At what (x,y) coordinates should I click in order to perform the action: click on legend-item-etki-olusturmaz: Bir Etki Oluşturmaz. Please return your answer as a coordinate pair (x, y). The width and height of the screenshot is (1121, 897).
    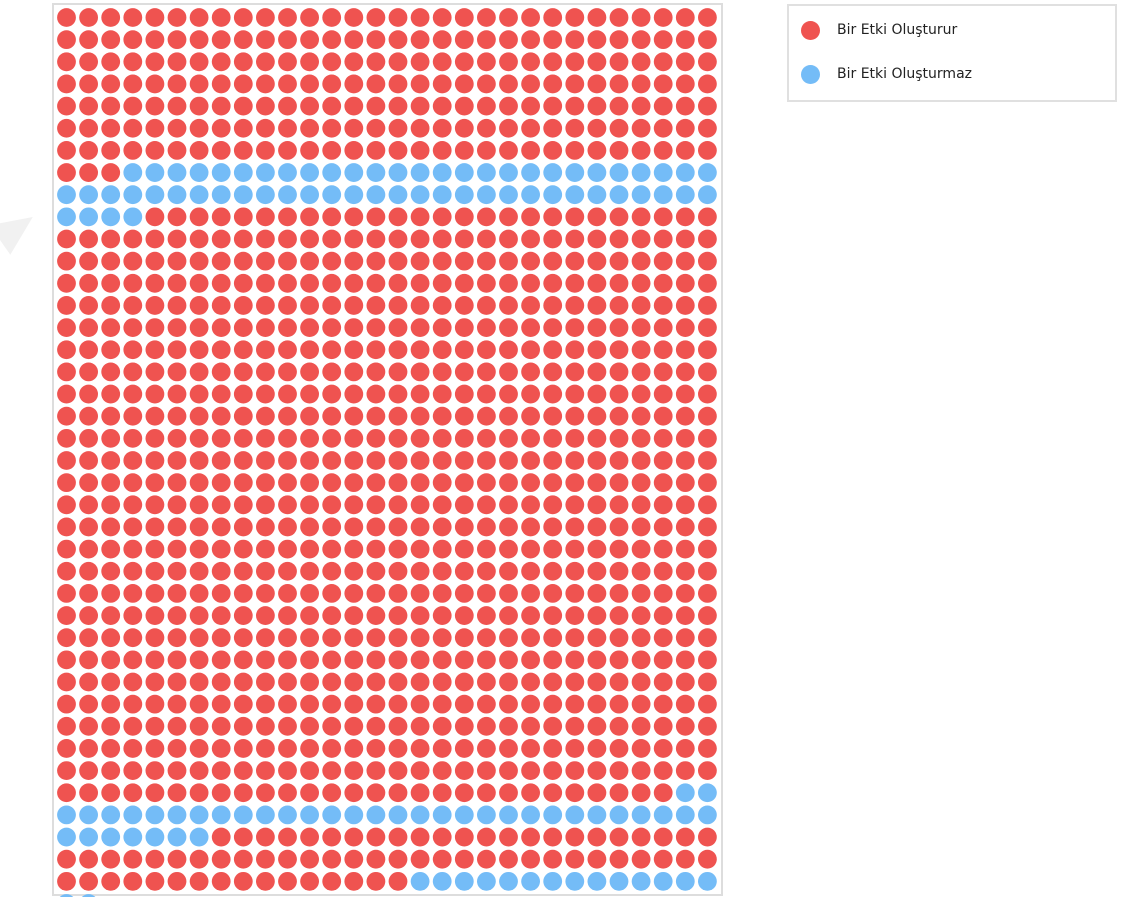
    Looking at the image, I should click on (886, 74).